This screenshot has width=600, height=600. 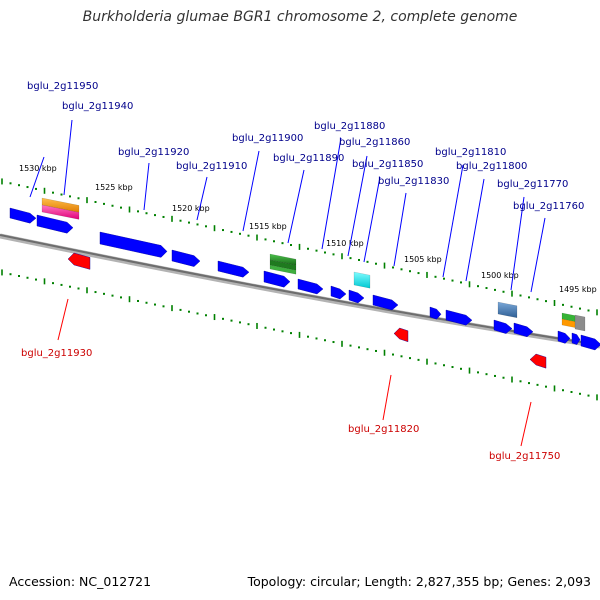 I want to click on scale-label: 1505 kbp, so click(x=423, y=259).